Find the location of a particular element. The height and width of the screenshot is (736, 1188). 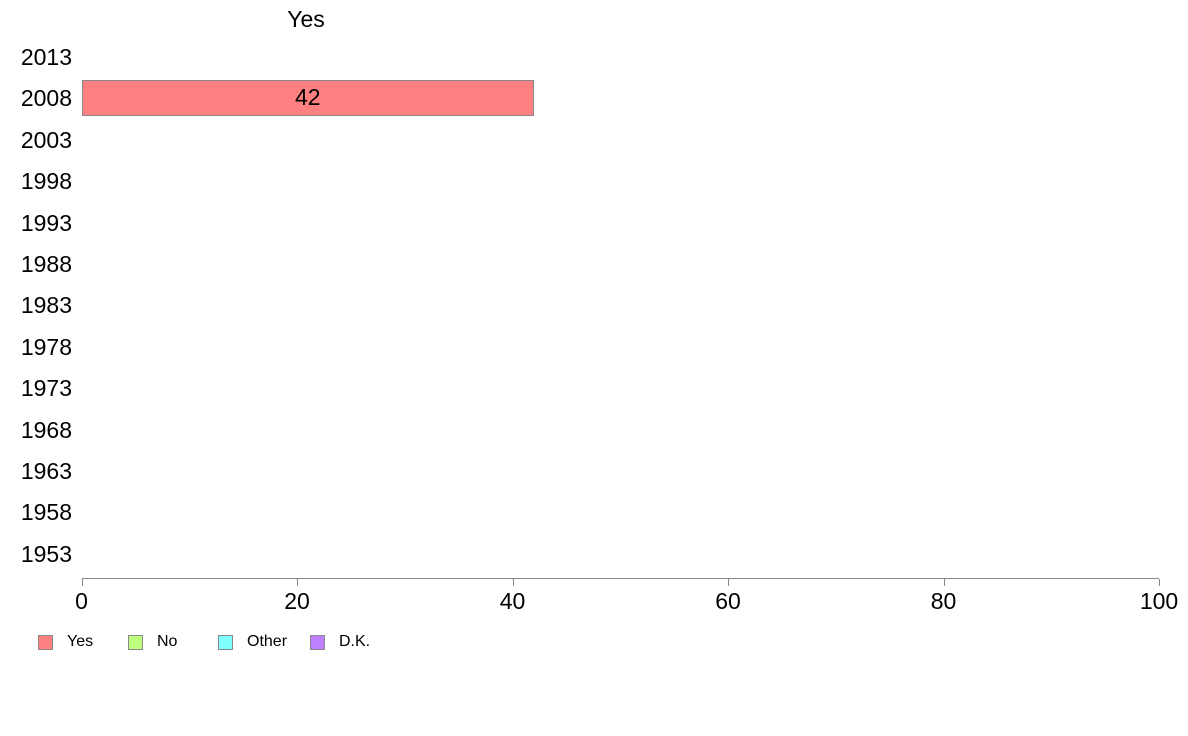

x-axis-tick-label: 80 is located at coordinates (943, 601).